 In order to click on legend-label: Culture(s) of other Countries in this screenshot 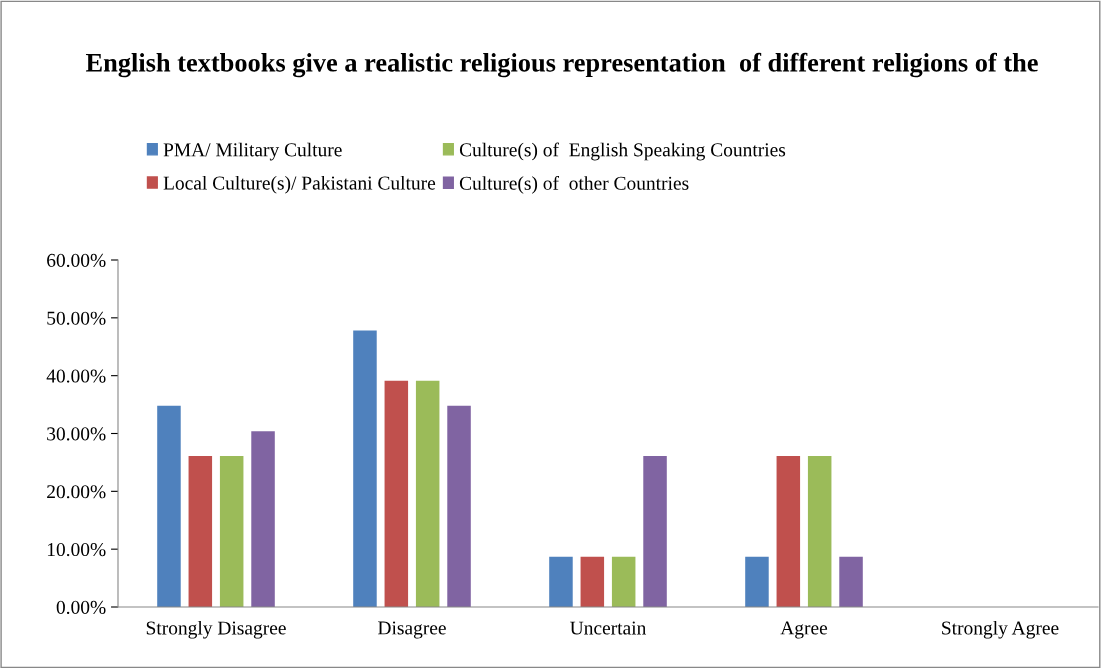, I will do `click(574, 184)`.